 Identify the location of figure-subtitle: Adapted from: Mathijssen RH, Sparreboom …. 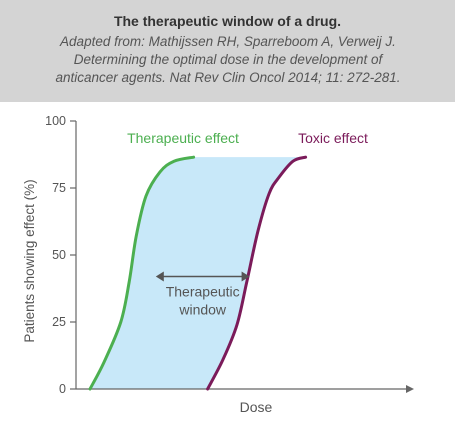
(228, 60).